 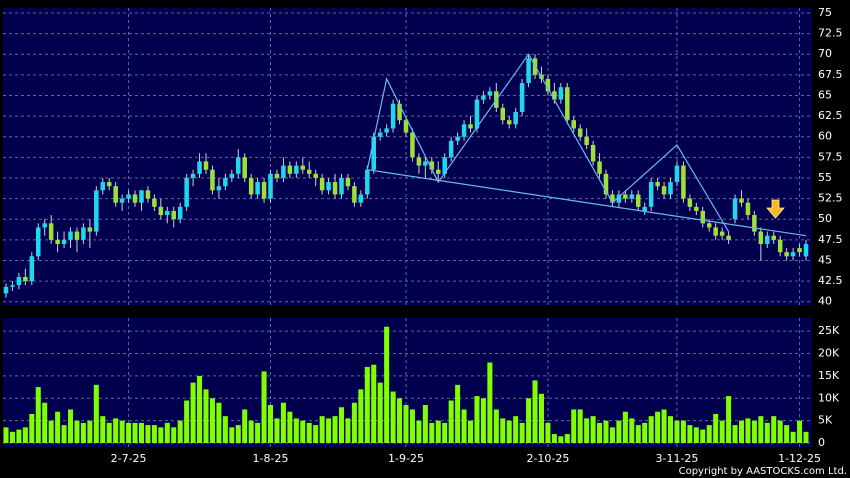 I want to click on y-tick-label: 15K, so click(x=829, y=375).